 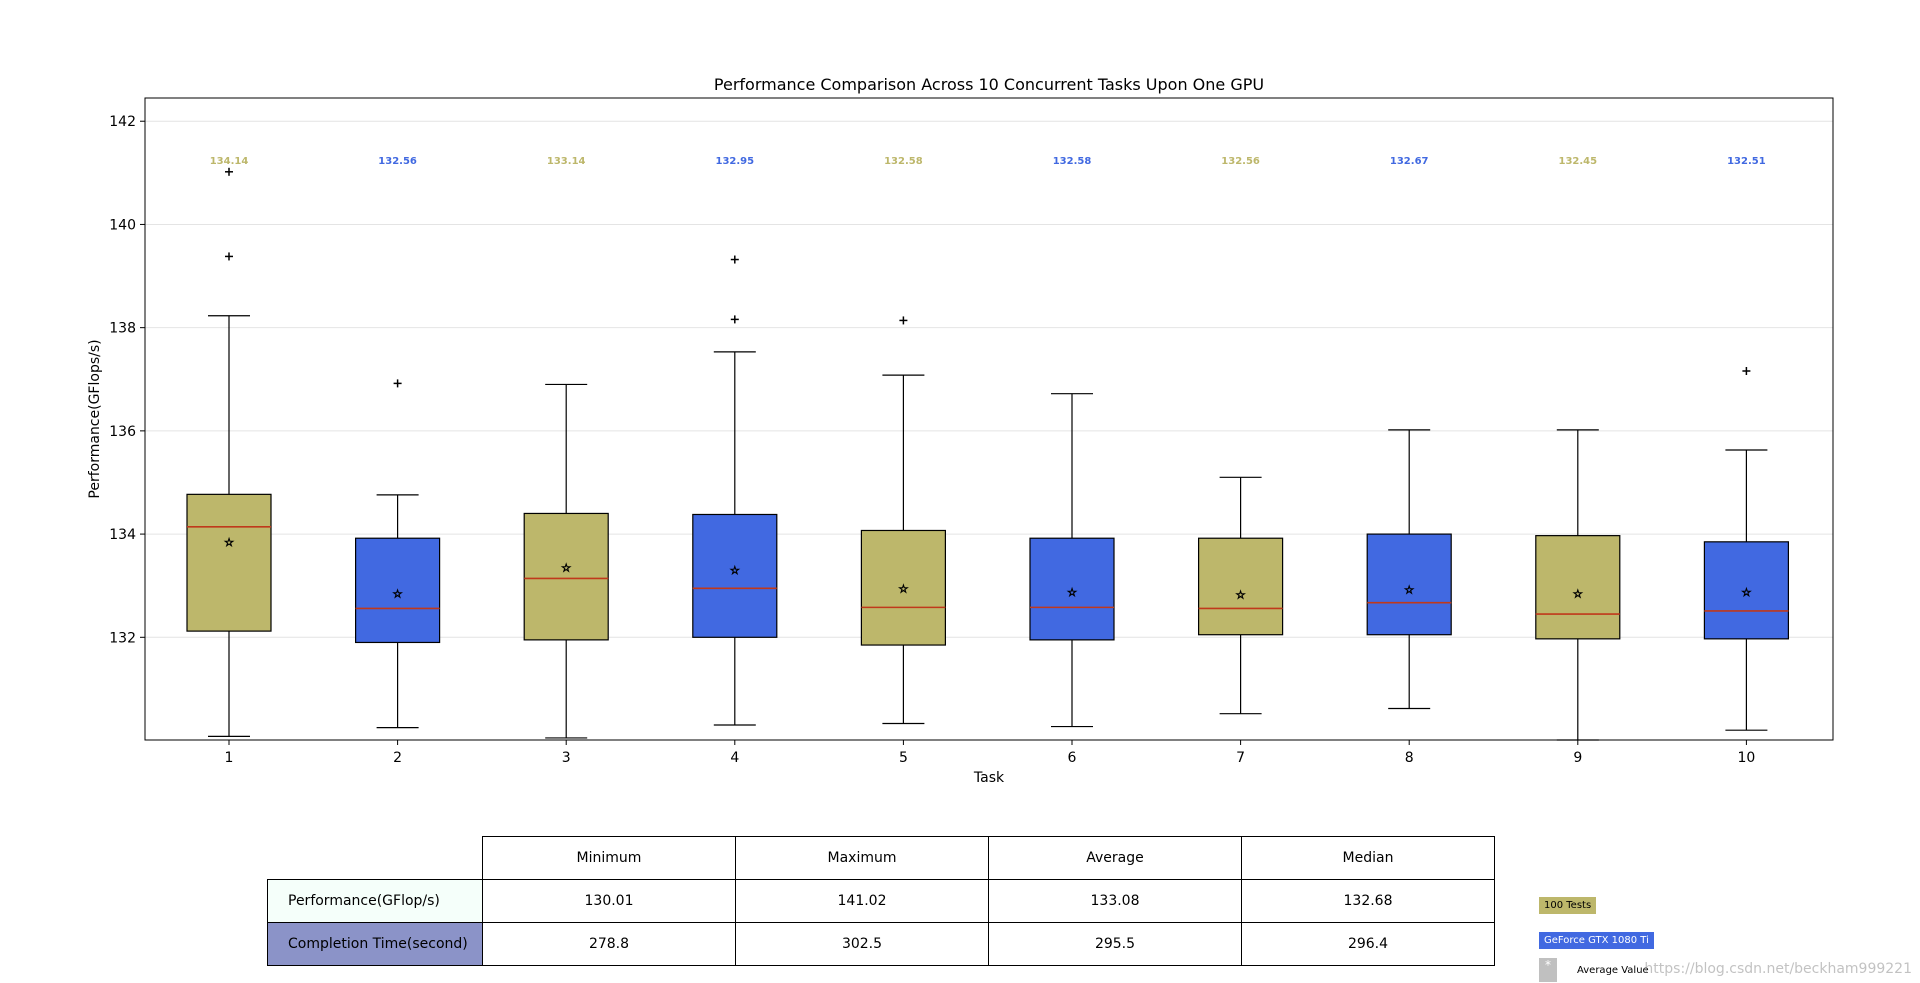 I want to click on legend-gpu-label: GeForce GTX 1080 Ti, so click(x=1596, y=940).